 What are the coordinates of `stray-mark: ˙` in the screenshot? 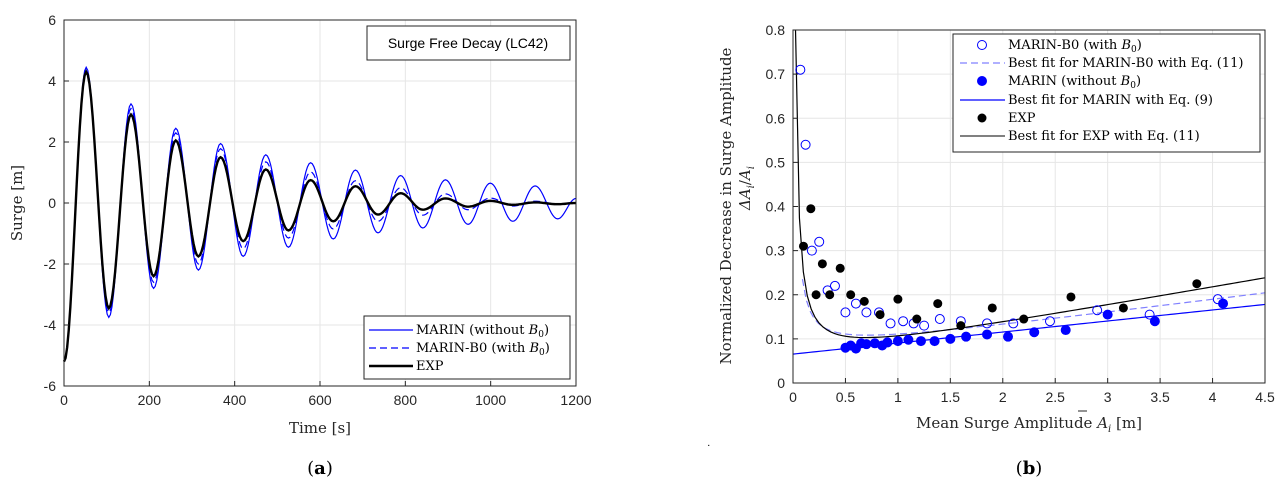 It's located at (709, 450).